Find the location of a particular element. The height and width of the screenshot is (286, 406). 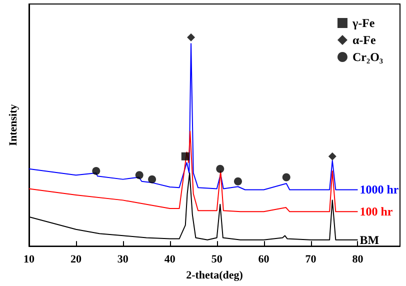

x-tick-label: 70 is located at coordinates (311, 260).